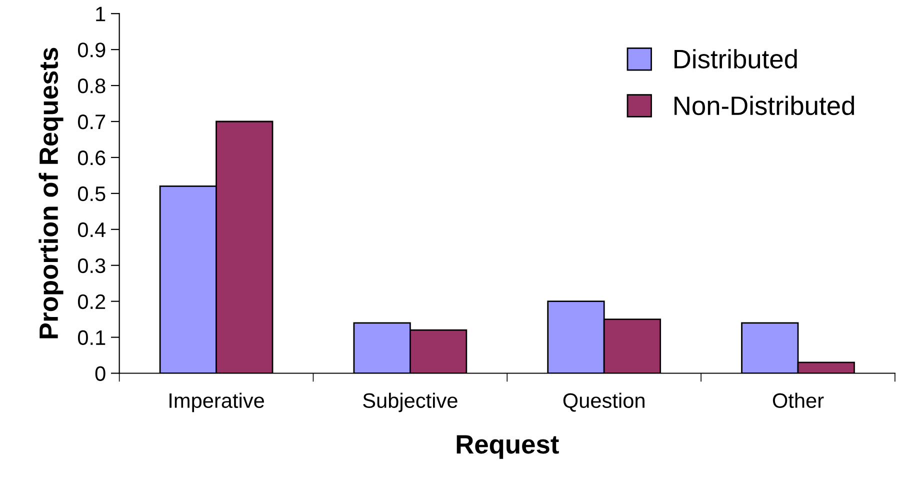 Image resolution: width=904 pixels, height=486 pixels. What do you see at coordinates (92, 194) in the screenshot?
I see `y-tick-label: 0.5` at bounding box center [92, 194].